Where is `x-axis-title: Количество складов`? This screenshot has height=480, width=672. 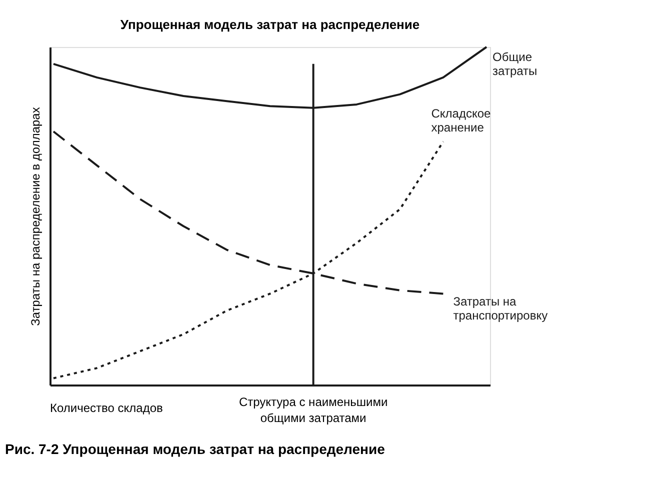 x-axis-title: Количество складов is located at coordinates (106, 408).